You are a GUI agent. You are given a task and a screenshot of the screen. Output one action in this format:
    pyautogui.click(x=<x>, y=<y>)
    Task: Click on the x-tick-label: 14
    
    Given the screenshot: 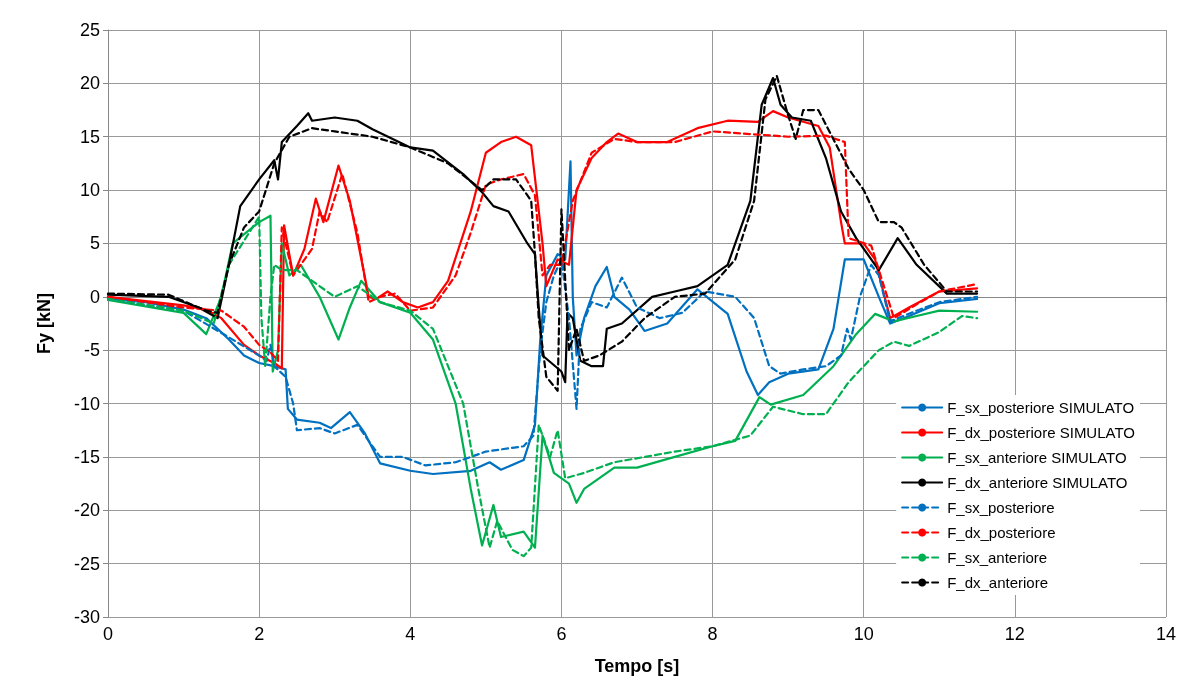 What is the action you would take?
    pyautogui.click(x=1166, y=634)
    